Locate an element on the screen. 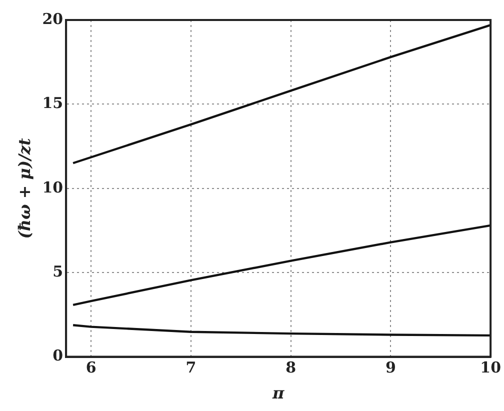 The width and height of the screenshot is (504, 411). x-axis-title: π is located at coordinates (277, 393).